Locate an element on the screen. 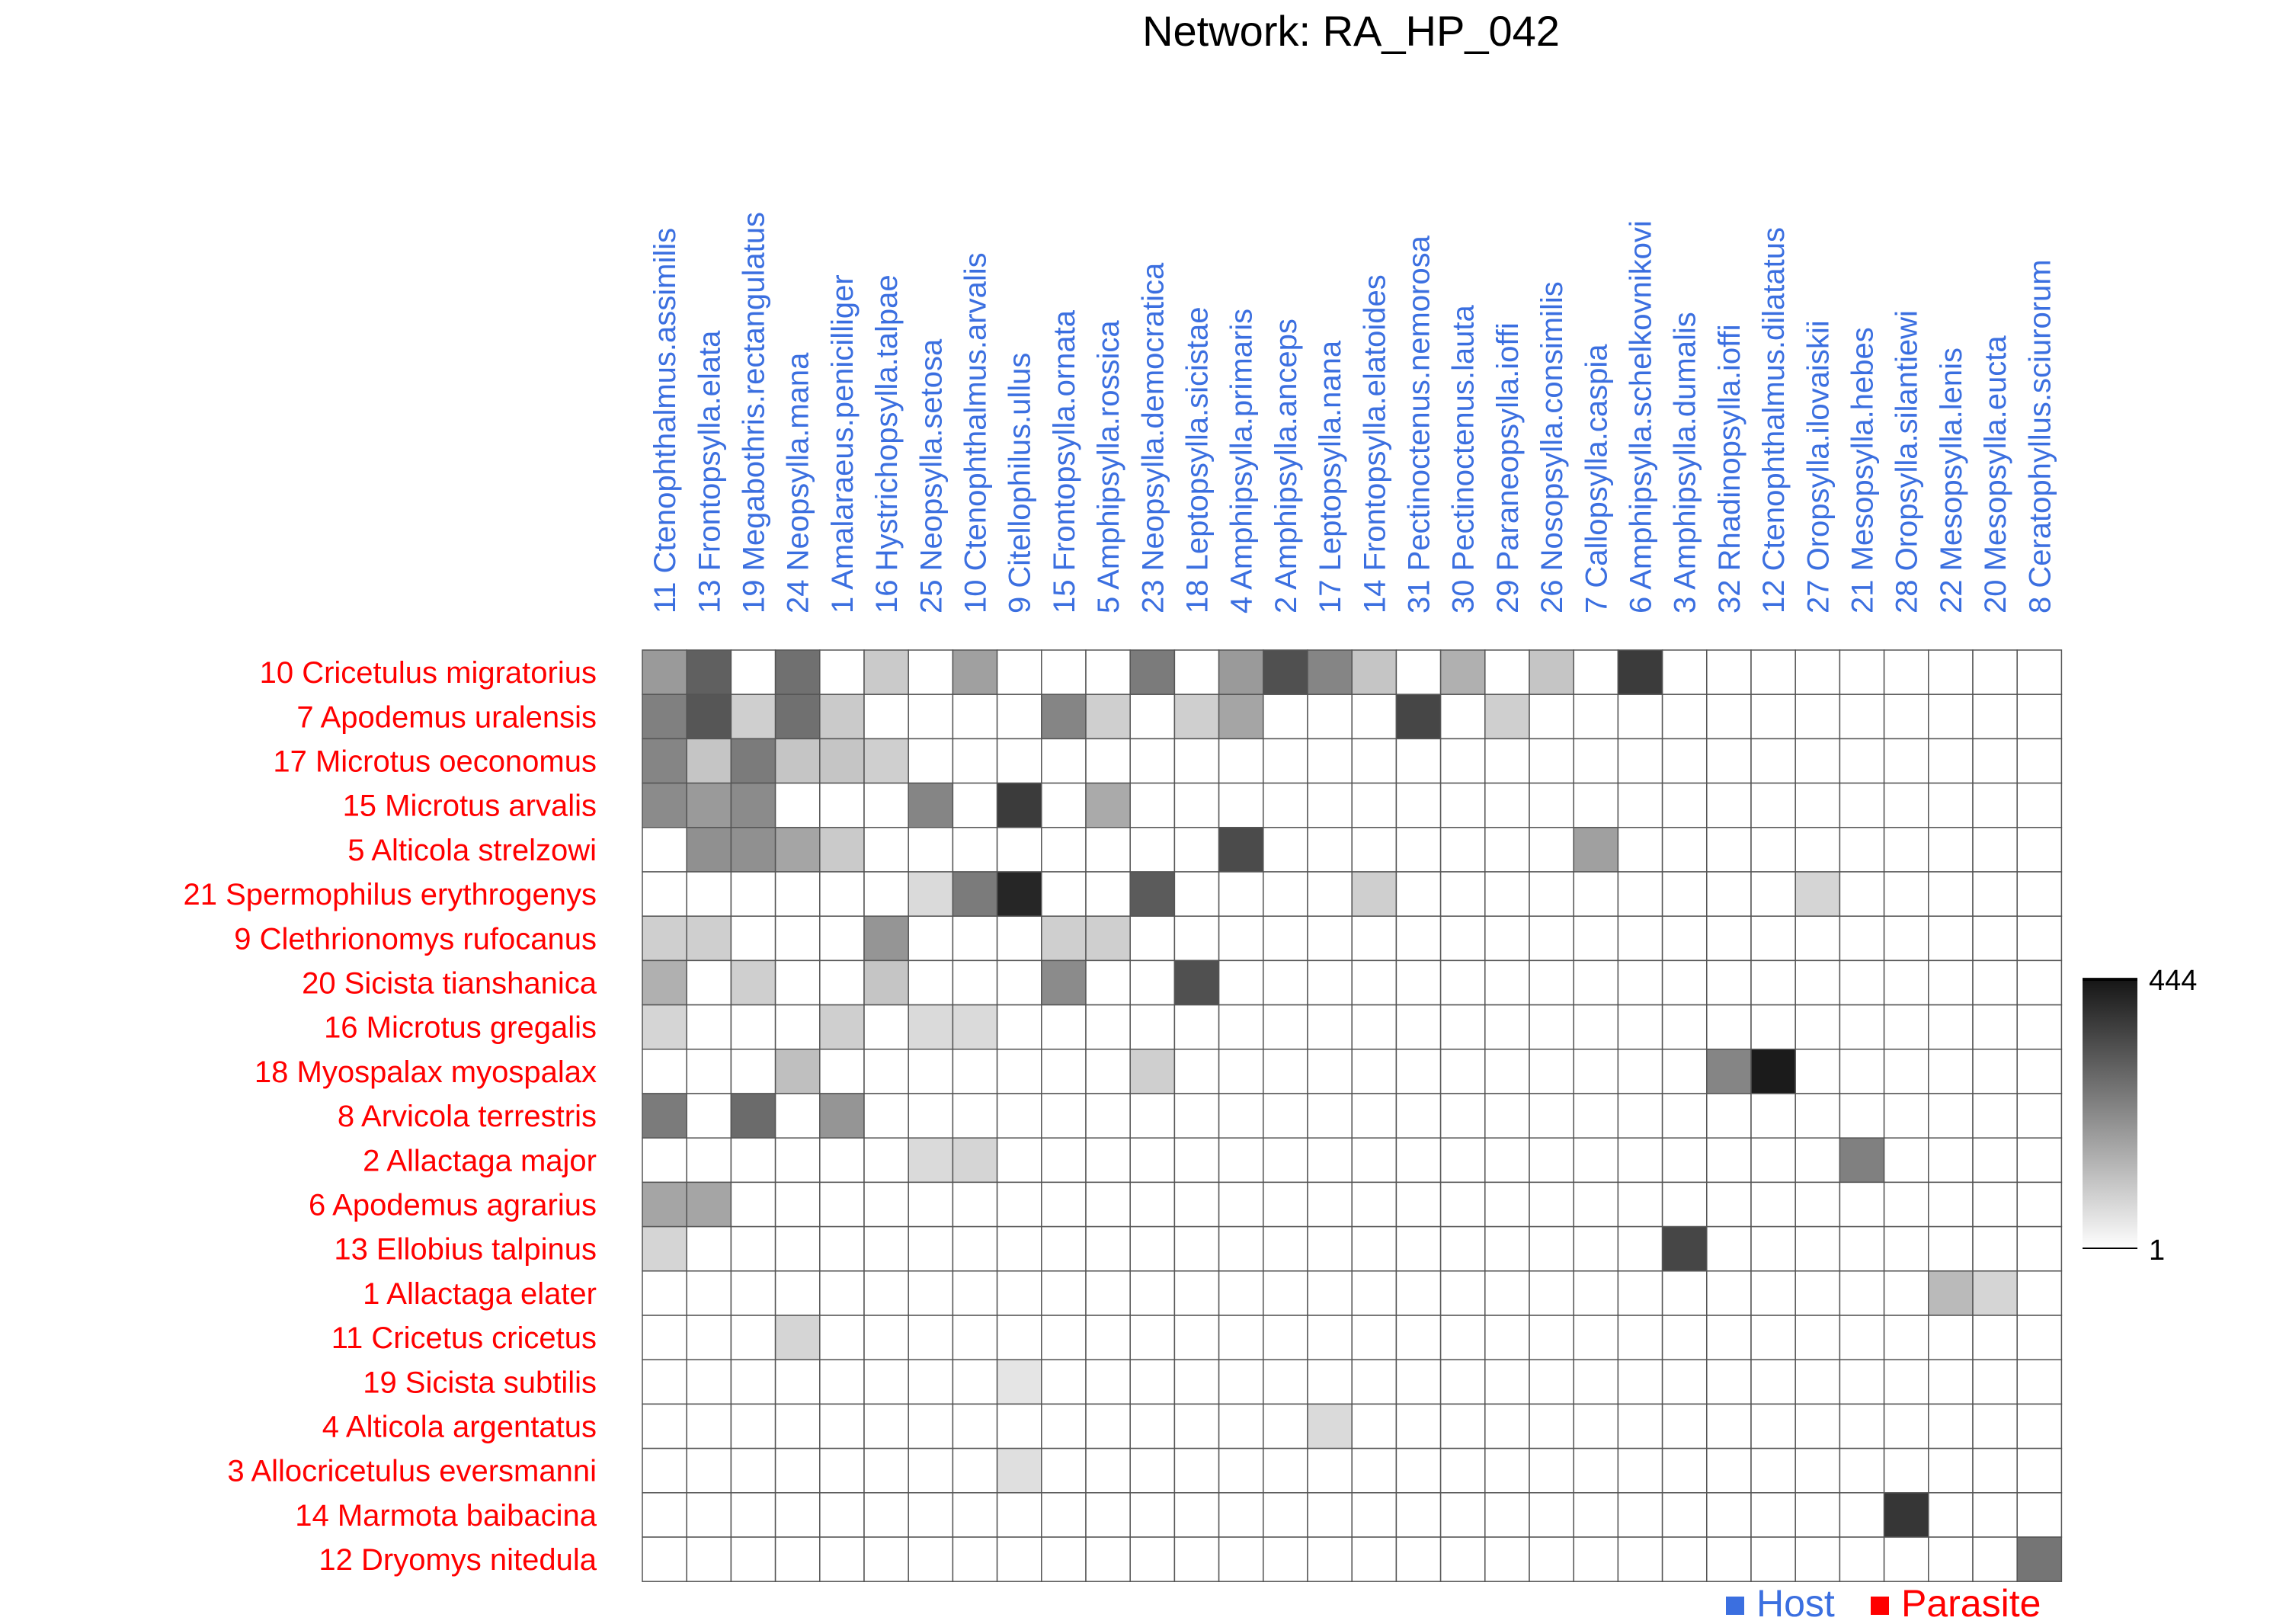 Image resolution: width=2286 pixels, height=1624 pixels. row-label: 14 Marmota baibacina is located at coordinates (446, 1516).